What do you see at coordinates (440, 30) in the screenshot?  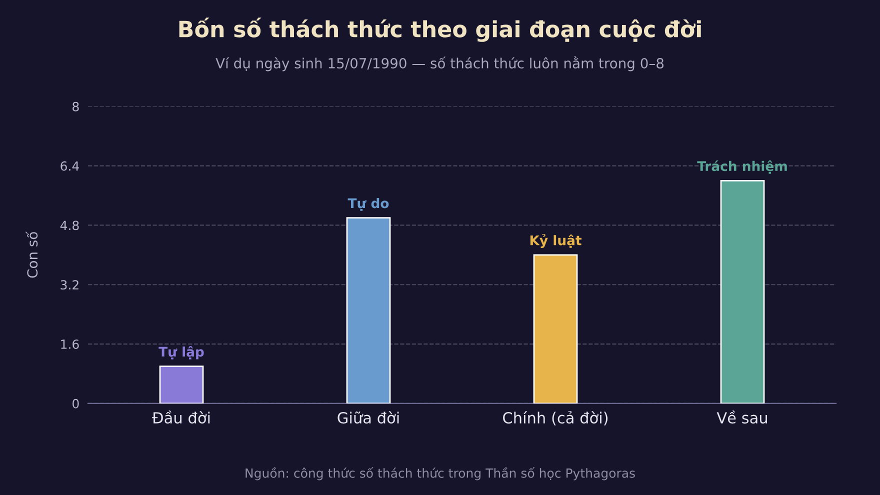 I see `chart-title: Bốn số thách thức theo giai đoạn cuộc đời` at bounding box center [440, 30].